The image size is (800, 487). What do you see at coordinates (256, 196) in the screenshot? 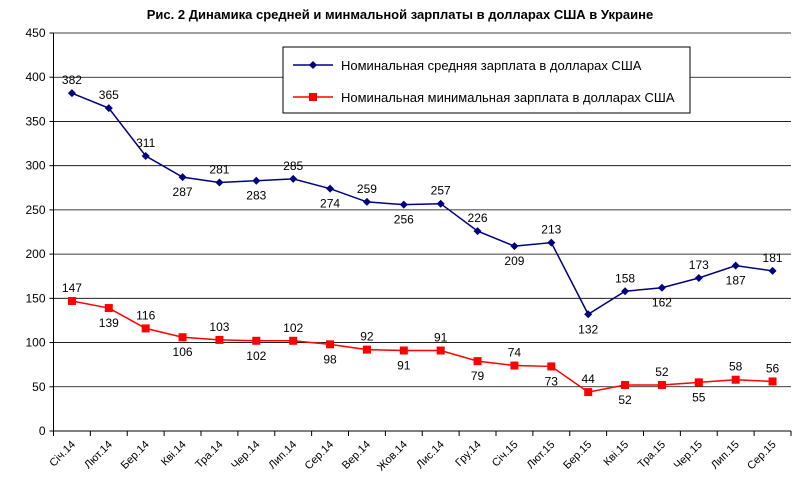
I see `data-label: 283` at bounding box center [256, 196].